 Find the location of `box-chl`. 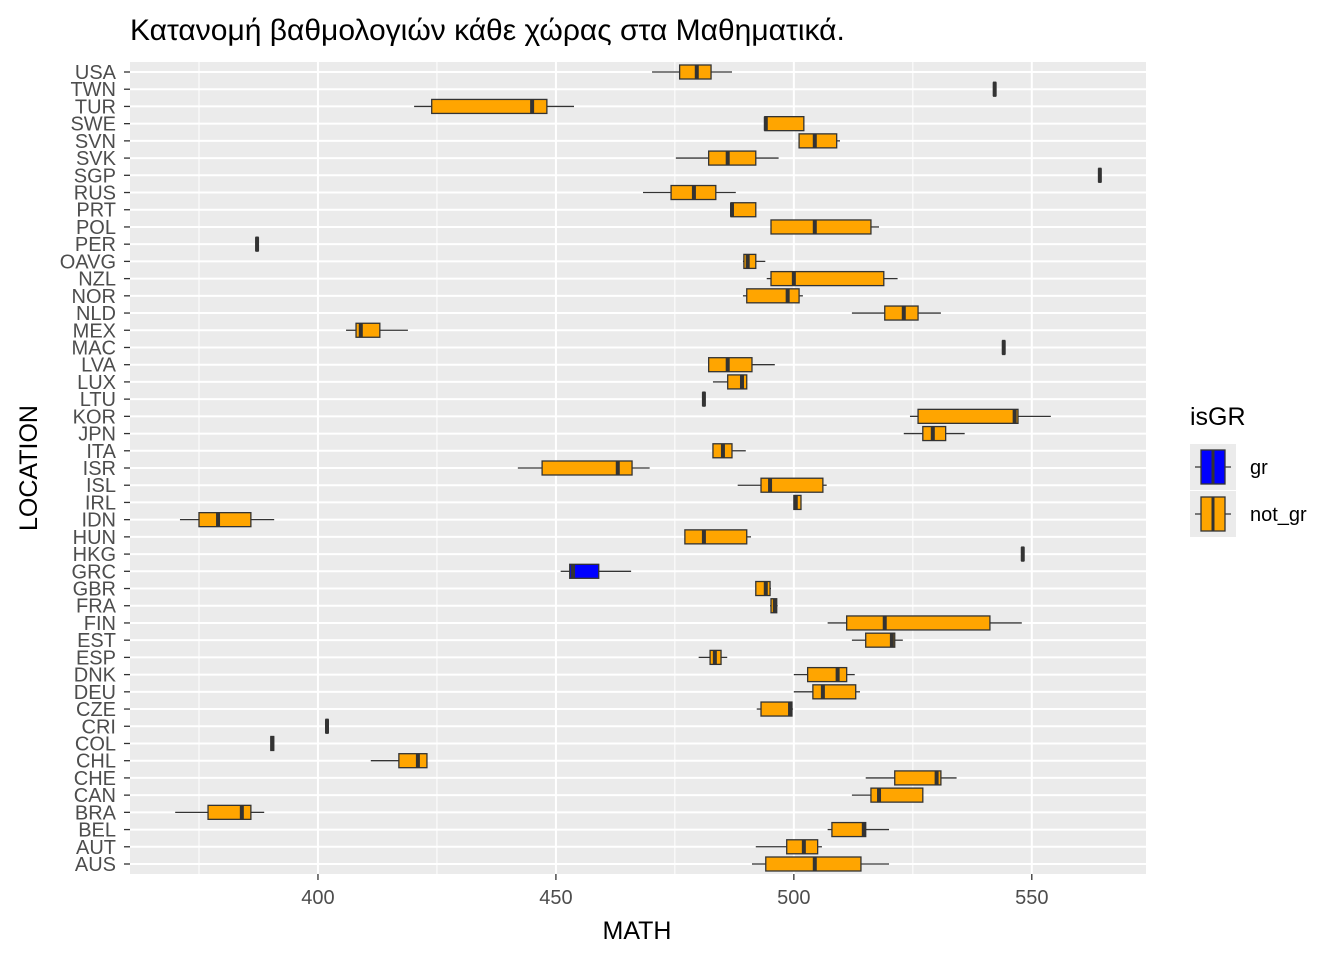

box-chl is located at coordinates (399, 761).